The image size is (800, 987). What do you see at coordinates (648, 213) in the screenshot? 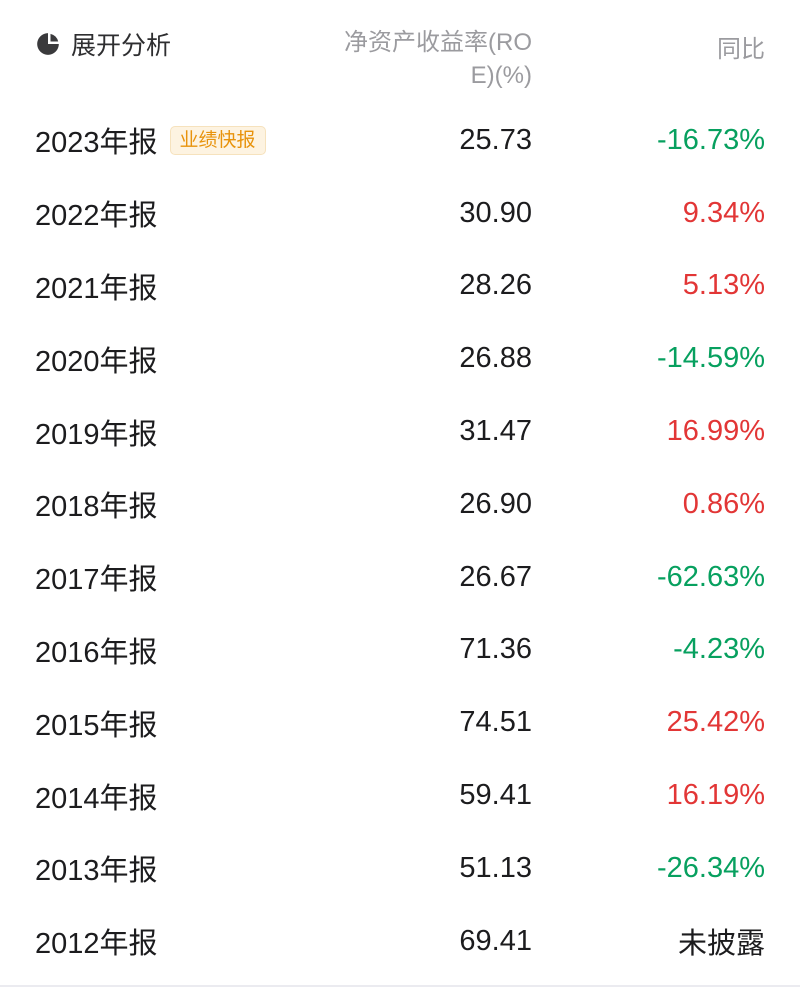
I see `yoy-cell: 9.34%` at bounding box center [648, 213].